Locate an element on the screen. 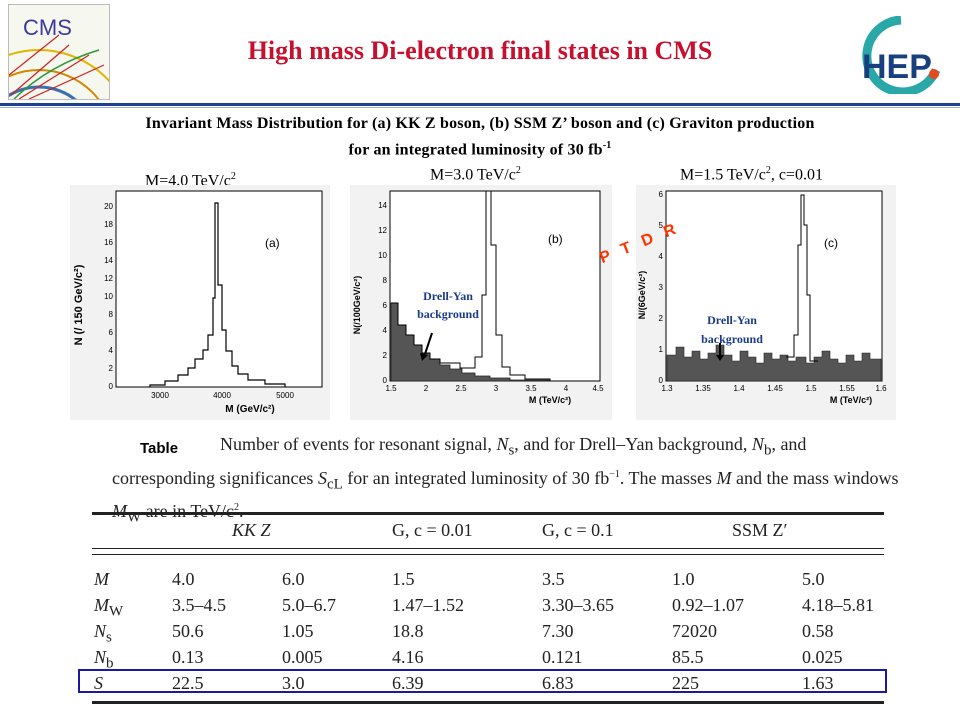 The image size is (960, 720). table-header-row: KK Z G, c = 0.01 G, c = 0.1 SSM Z′ is located at coordinates (488, 532).